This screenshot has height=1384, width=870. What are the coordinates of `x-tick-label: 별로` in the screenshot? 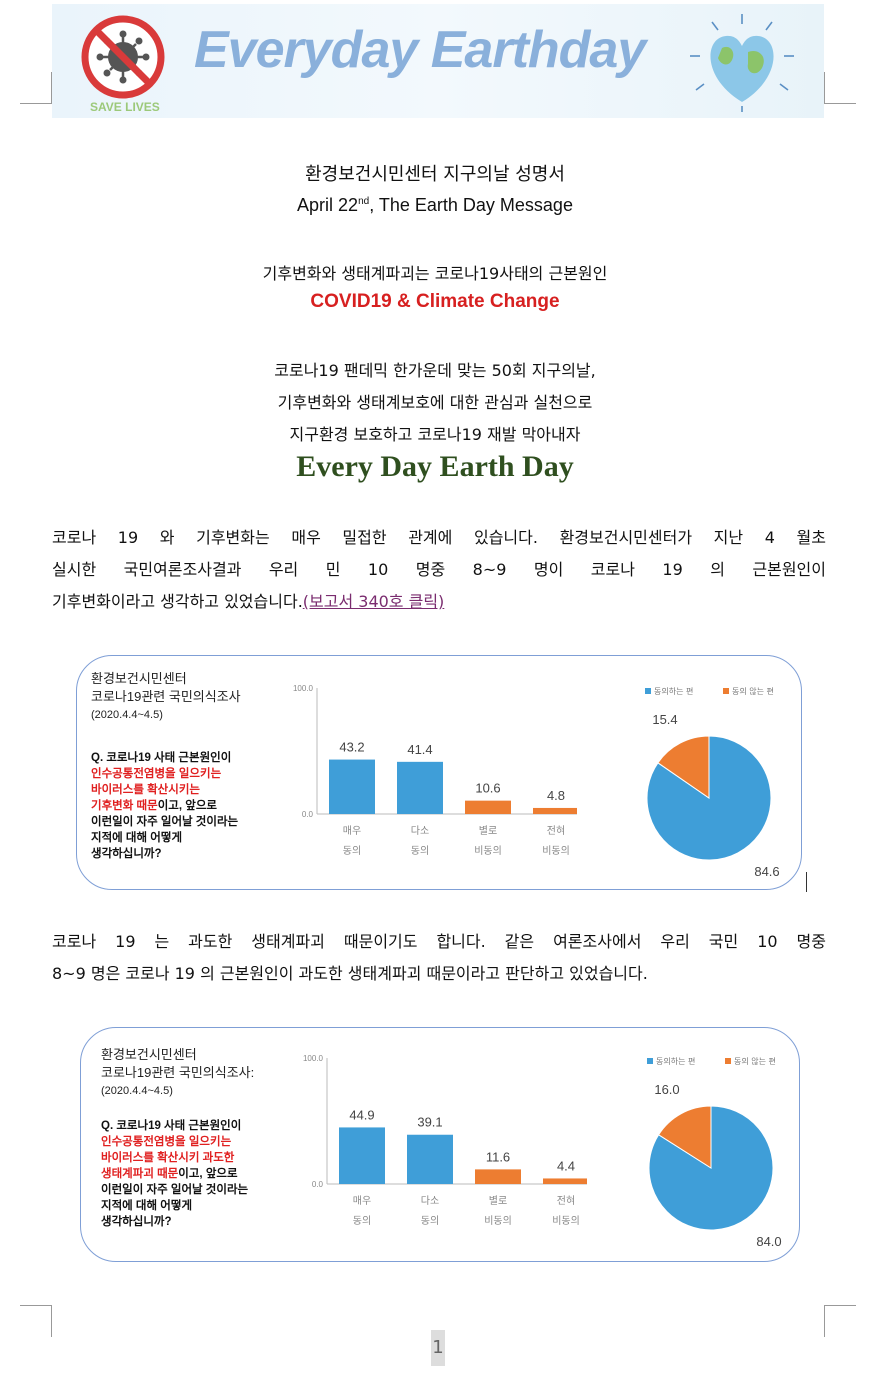 It's located at (498, 1201).